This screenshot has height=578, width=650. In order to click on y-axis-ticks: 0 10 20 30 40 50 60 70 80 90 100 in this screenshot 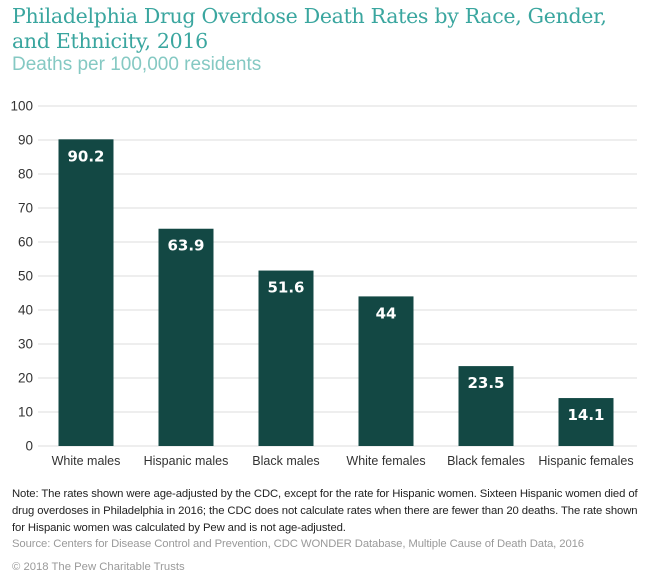, I will do `click(21, 276)`.